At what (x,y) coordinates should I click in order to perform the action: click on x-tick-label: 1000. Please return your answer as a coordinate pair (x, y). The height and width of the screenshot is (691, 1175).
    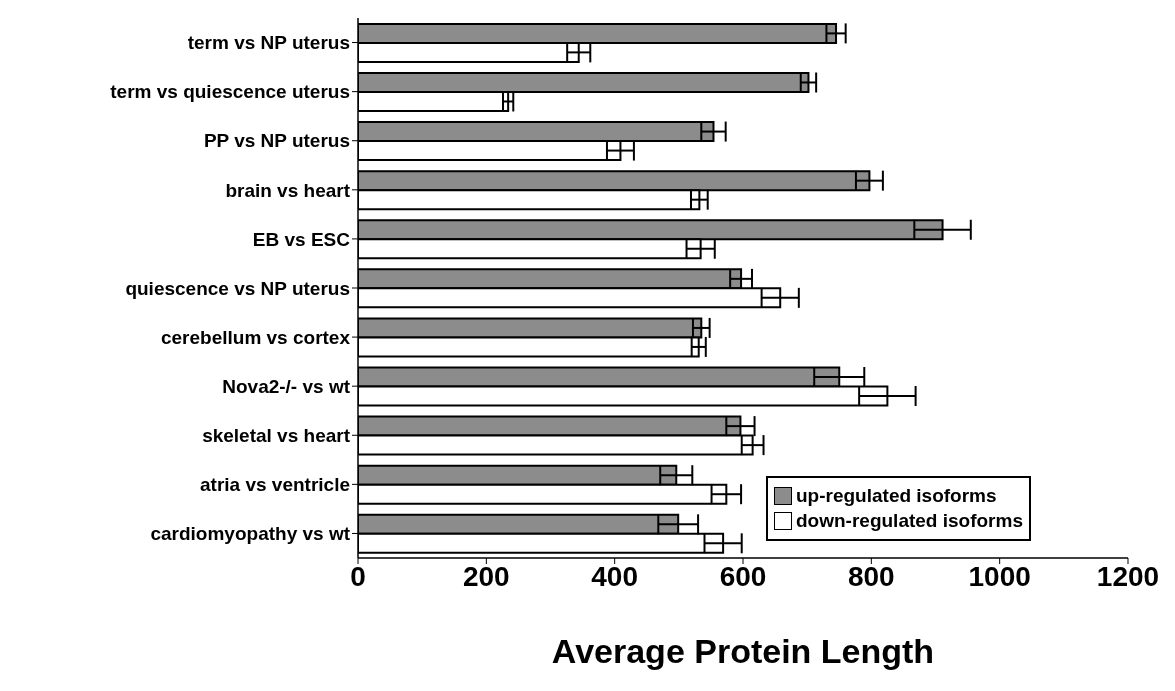
    Looking at the image, I should click on (999, 576).